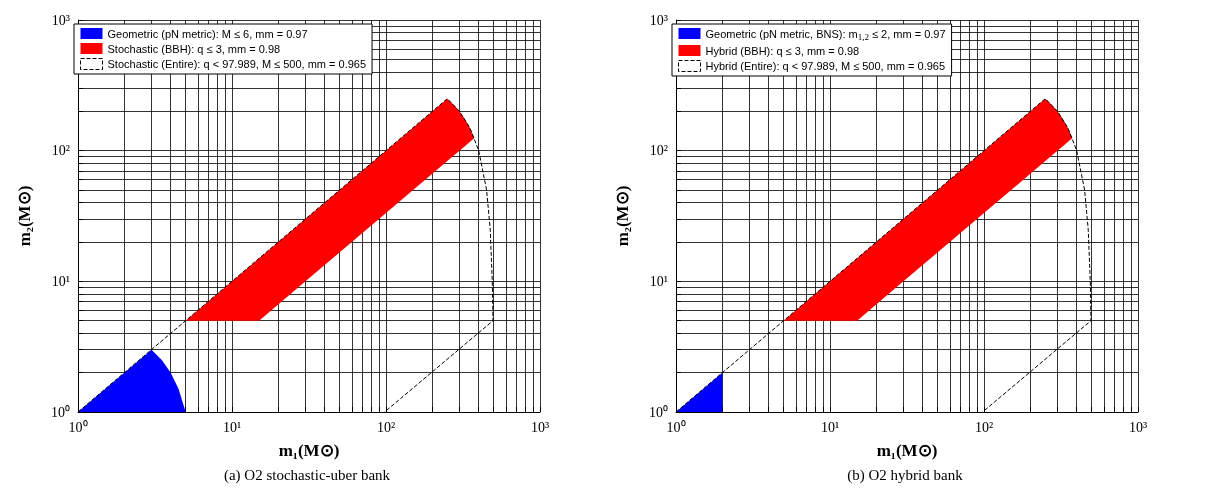  I want to click on legend-label: Hybrid (BBH): q ≤ 3, mm = 0.98, so click(782, 50).